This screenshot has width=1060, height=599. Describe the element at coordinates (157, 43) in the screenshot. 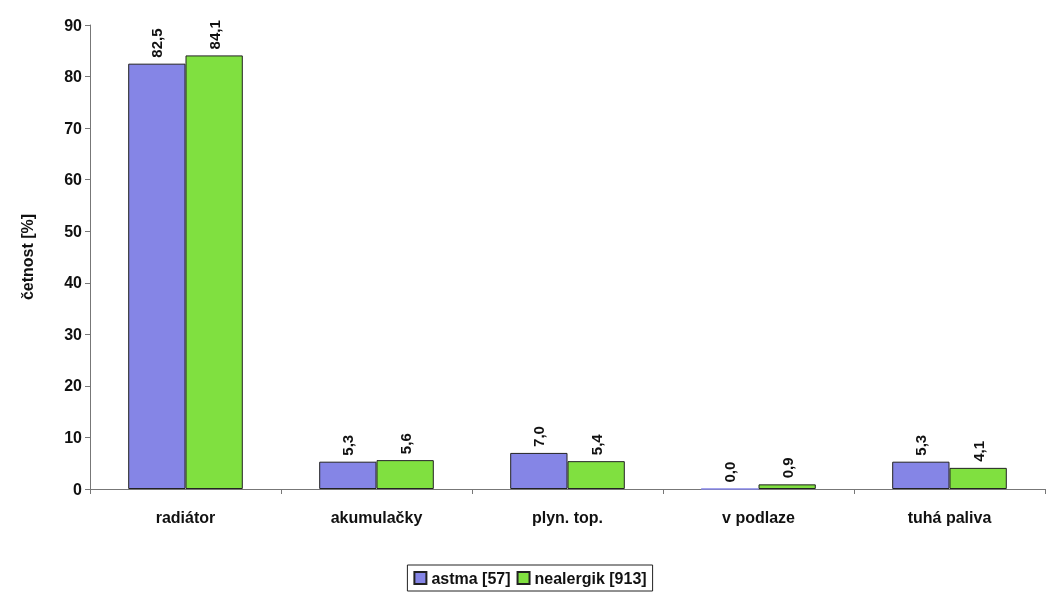

I see `data-label: 82,5` at that location.